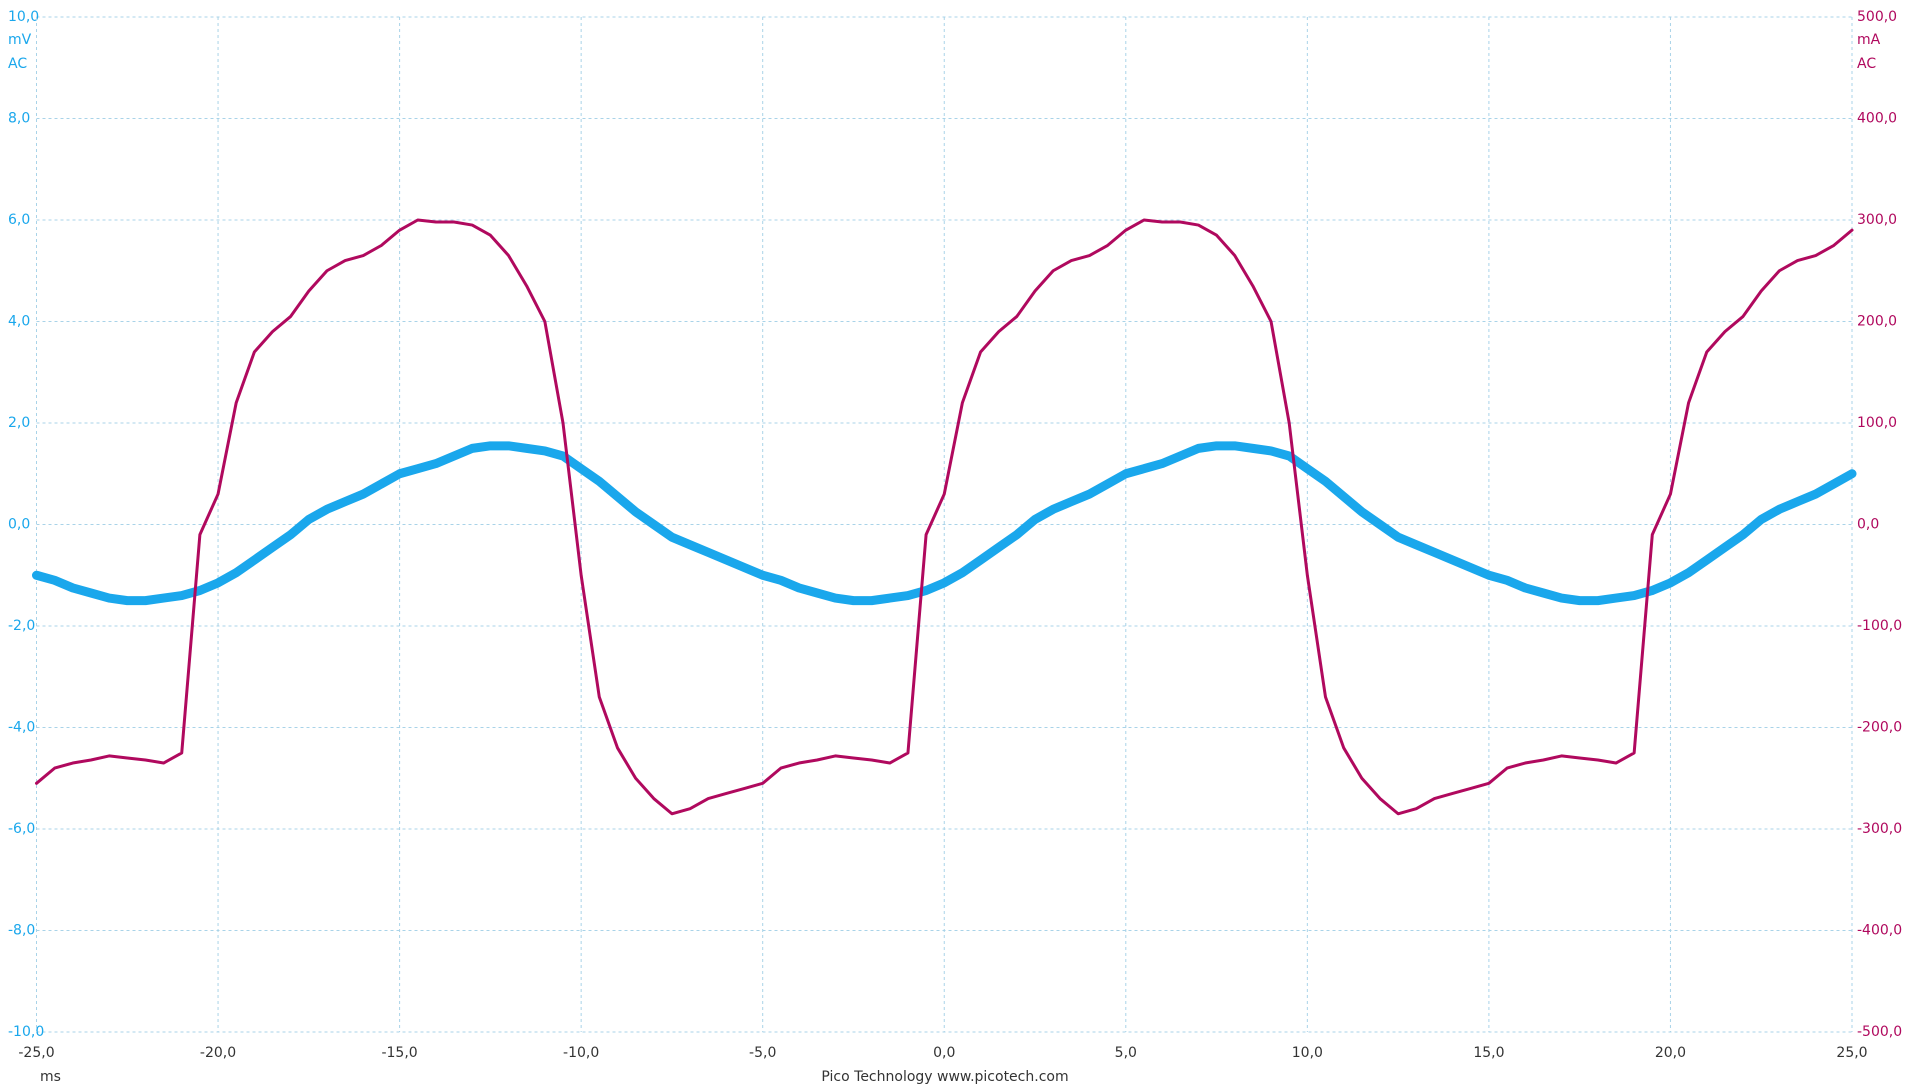 The width and height of the screenshot is (1907, 1087). What do you see at coordinates (36, 1053) in the screenshot?
I see `x-tick-label: -25,0` at bounding box center [36, 1053].